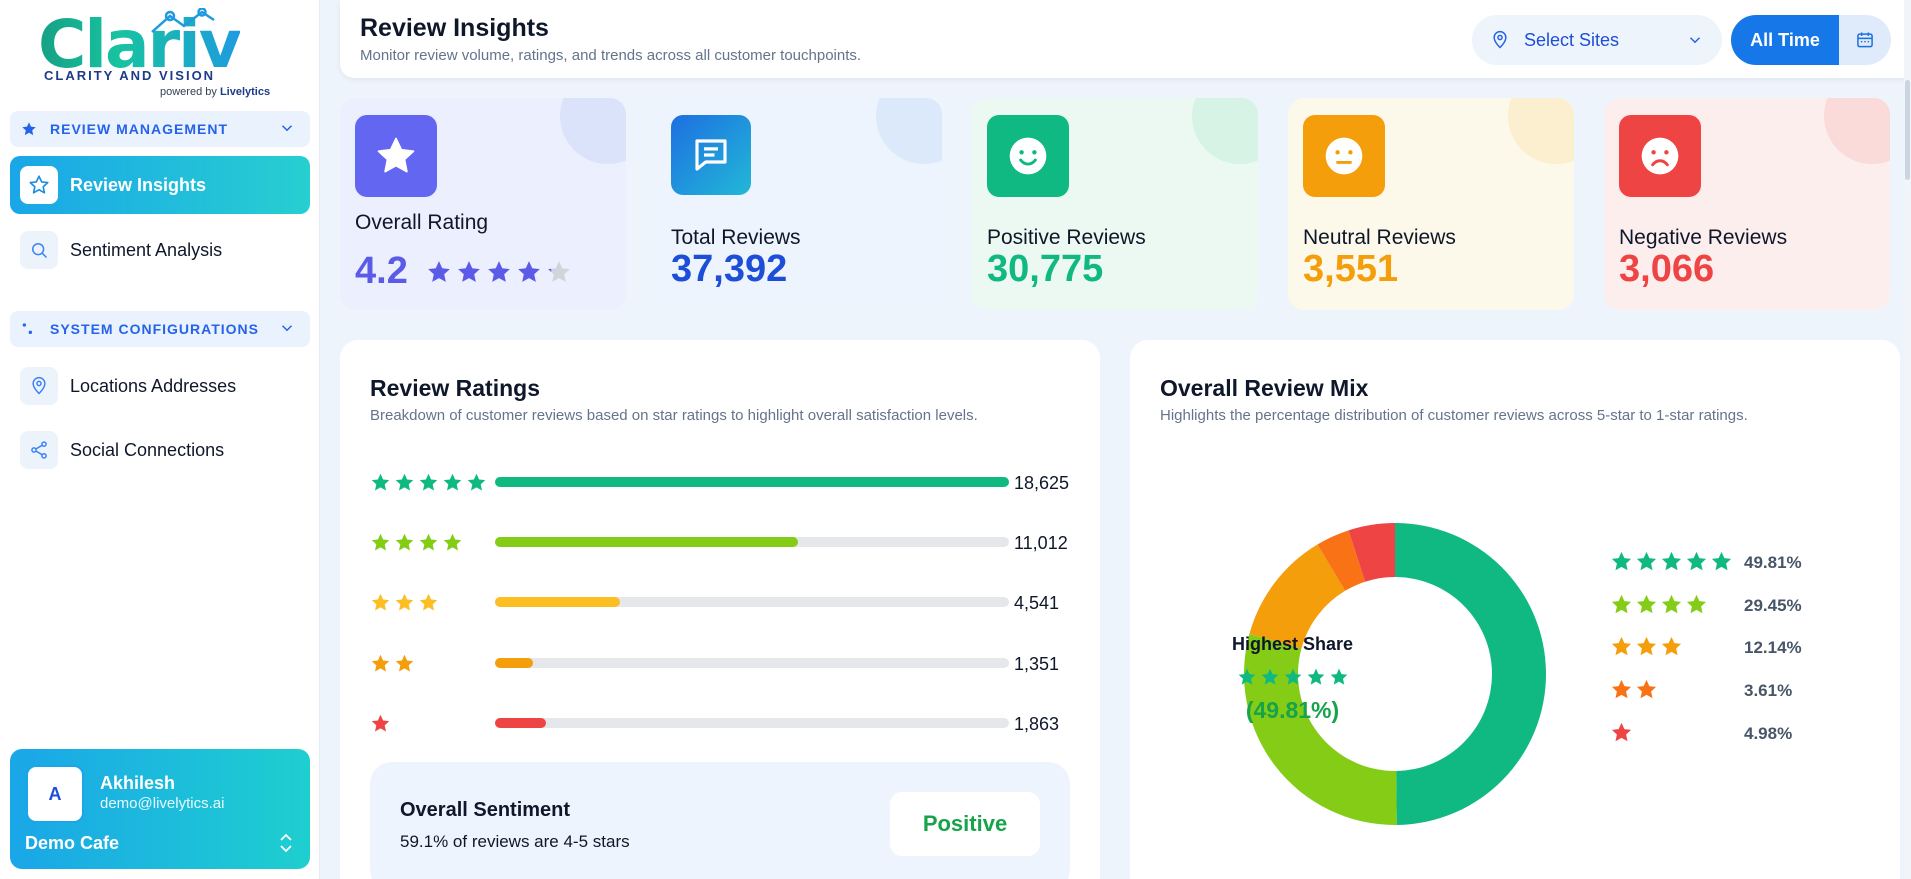 The image size is (1911, 879). I want to click on rating-count: 1,863, so click(1037, 724).